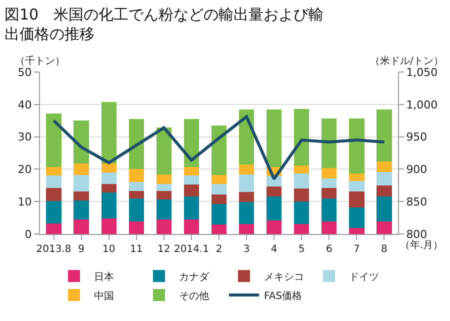  I want to click on x-tick-label: 4, so click(274, 249).